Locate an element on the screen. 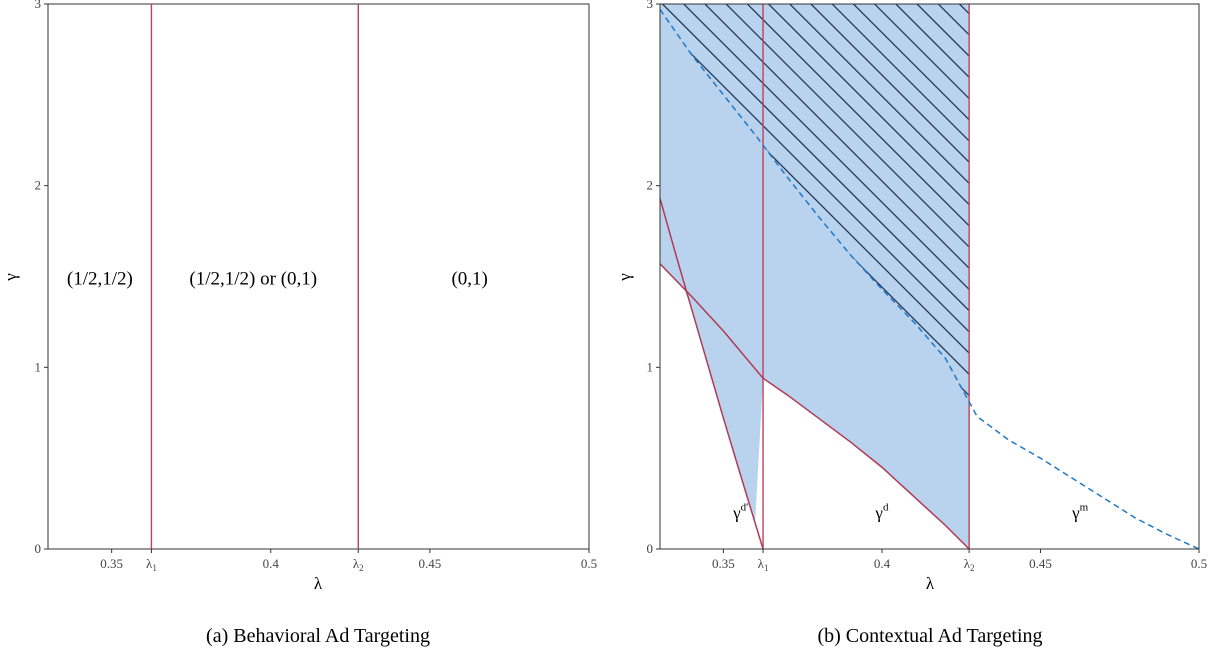 The width and height of the screenshot is (1225, 657). region-label: (1/2,1/2) is located at coordinates (100, 278).